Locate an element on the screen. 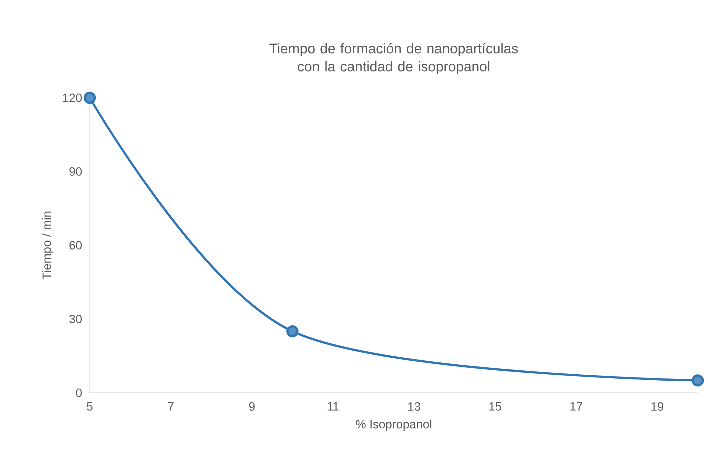  y-tick-label: 0 is located at coordinates (79, 393).